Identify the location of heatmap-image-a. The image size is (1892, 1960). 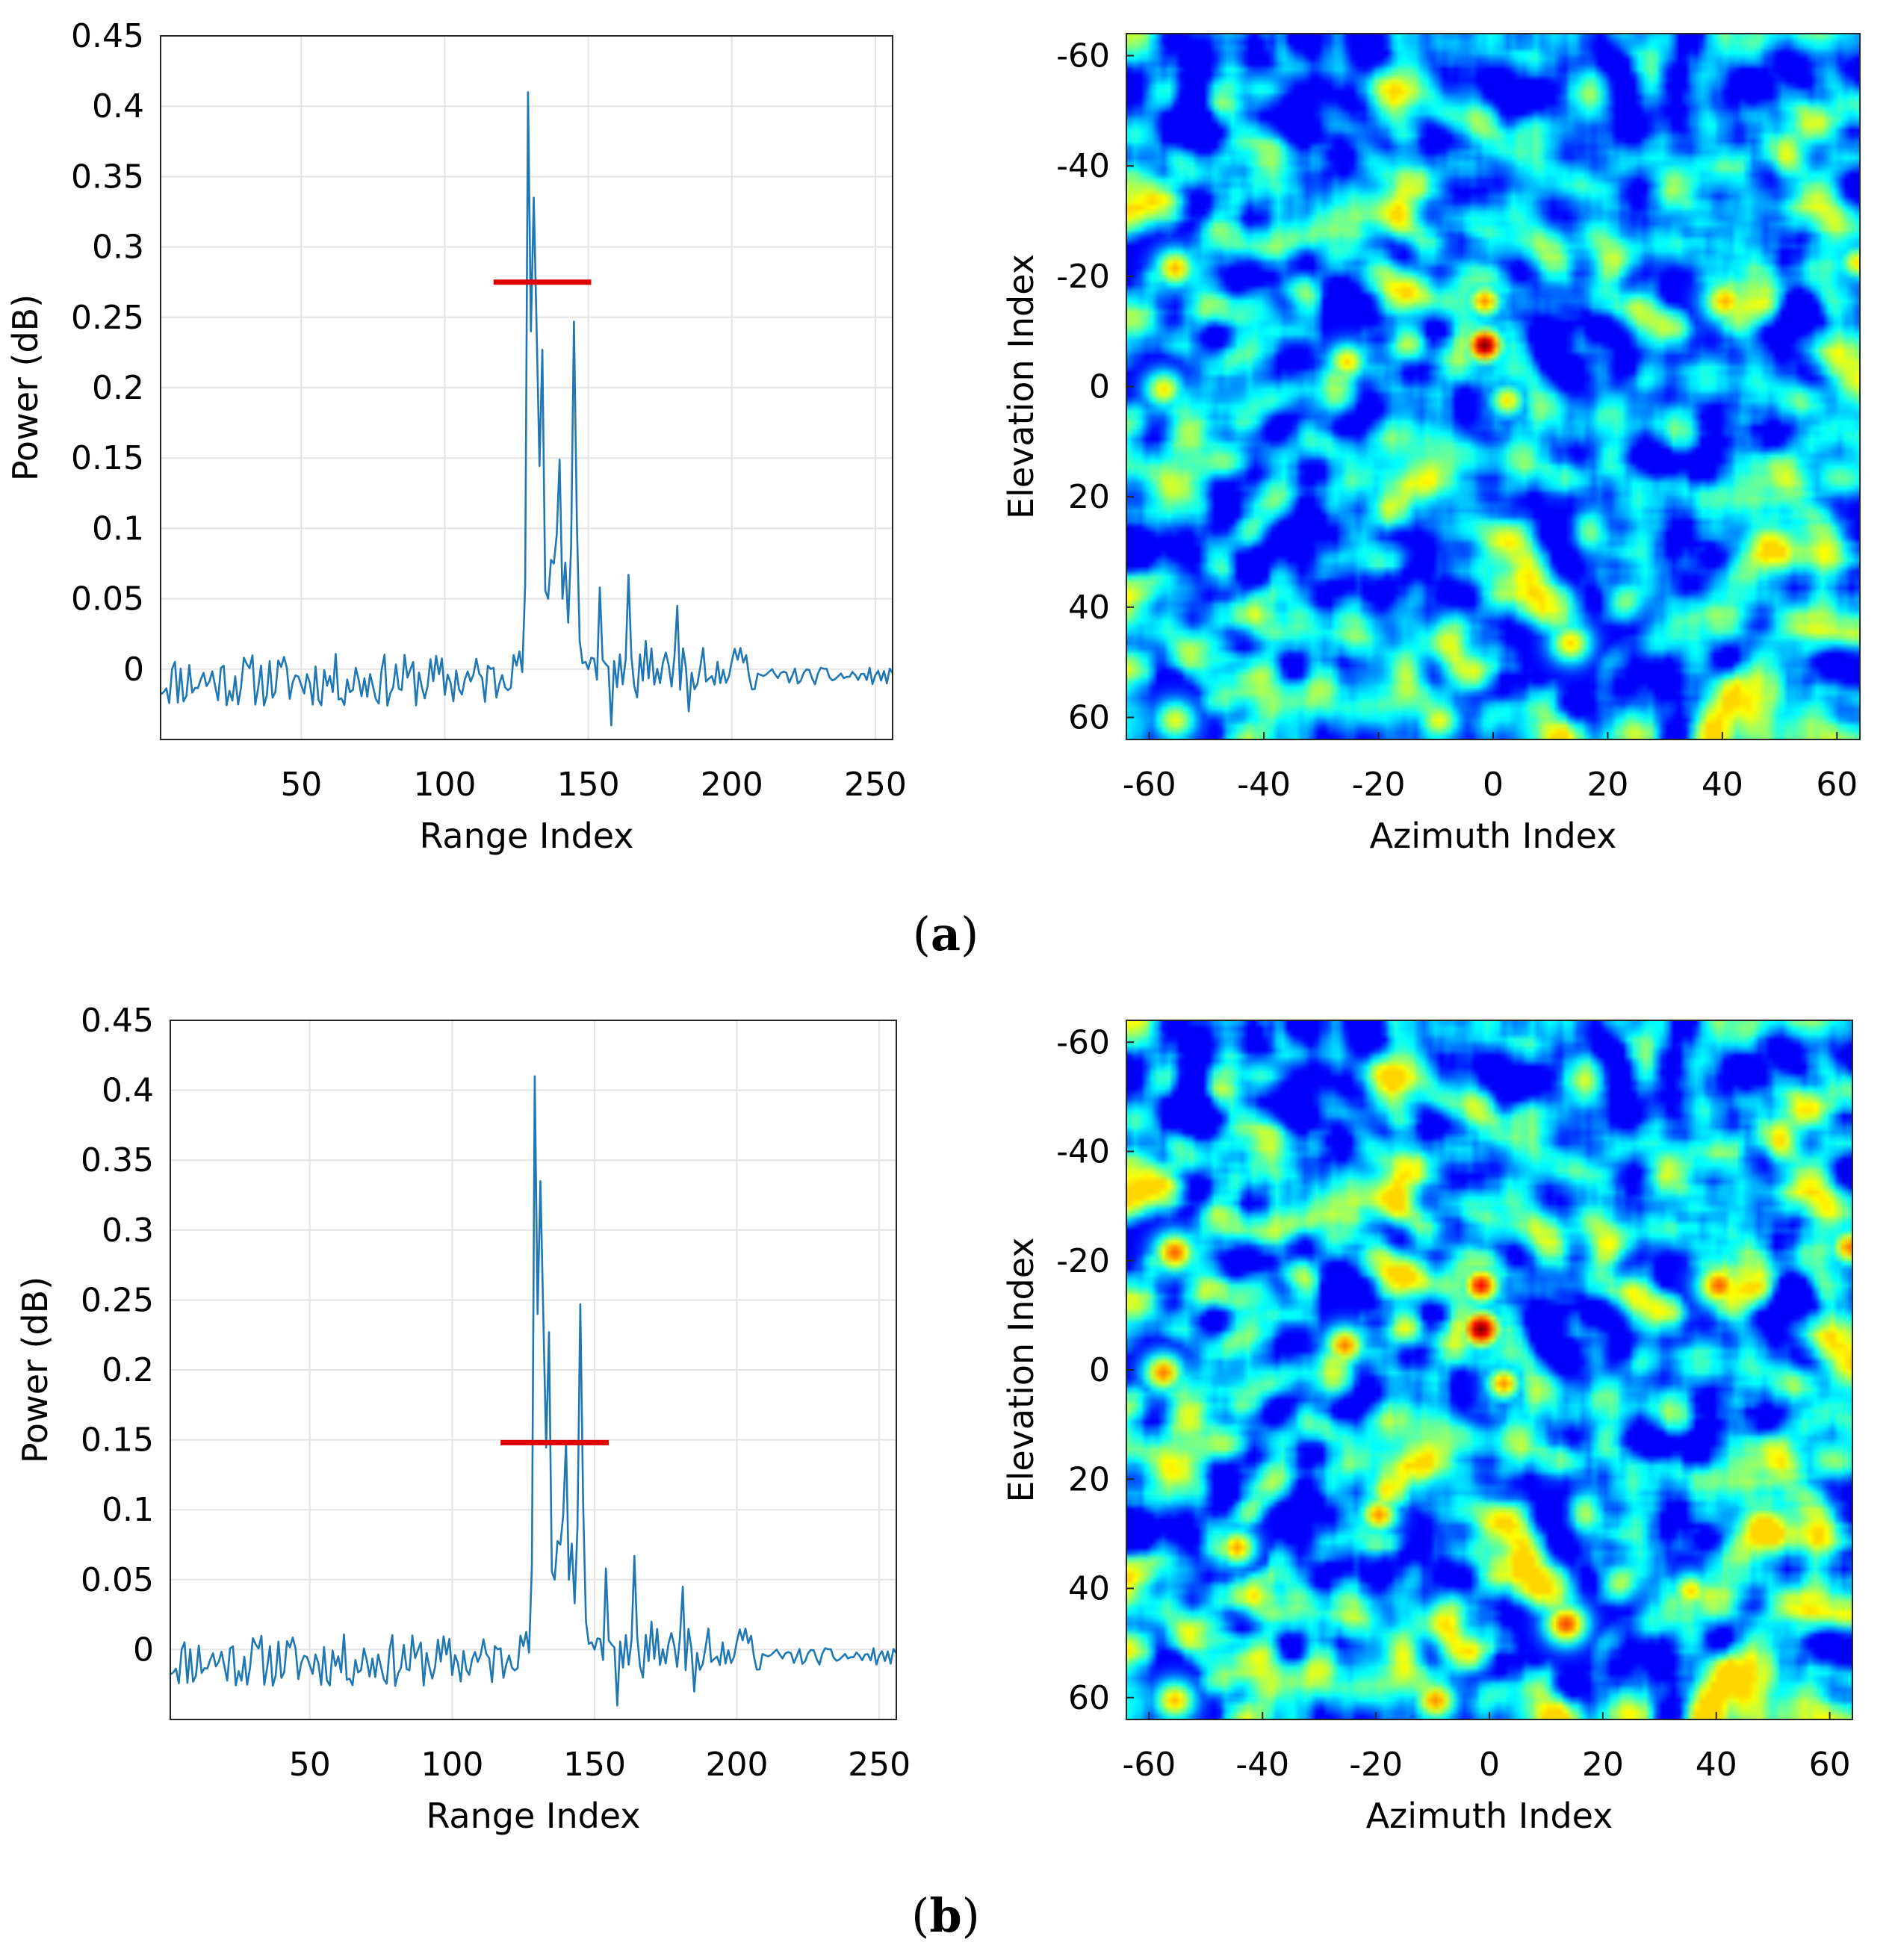
(1493, 387).